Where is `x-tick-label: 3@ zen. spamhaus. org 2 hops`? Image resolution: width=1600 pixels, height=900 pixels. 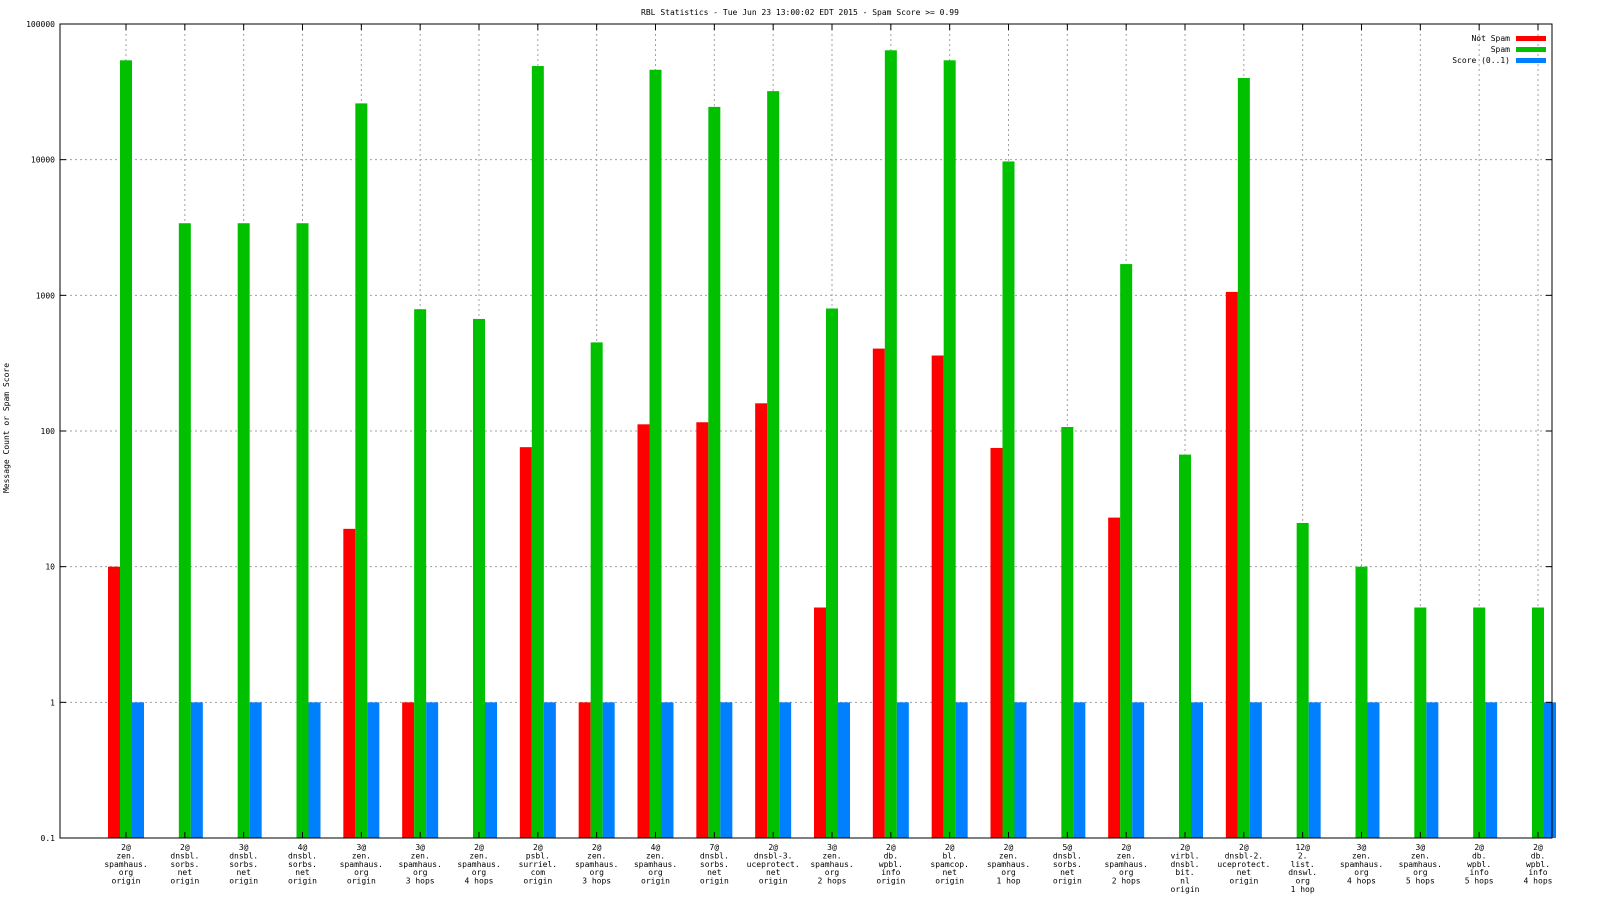
x-tick-label: 3@ zen. spamhaus. org 2 hops is located at coordinates (831, 864).